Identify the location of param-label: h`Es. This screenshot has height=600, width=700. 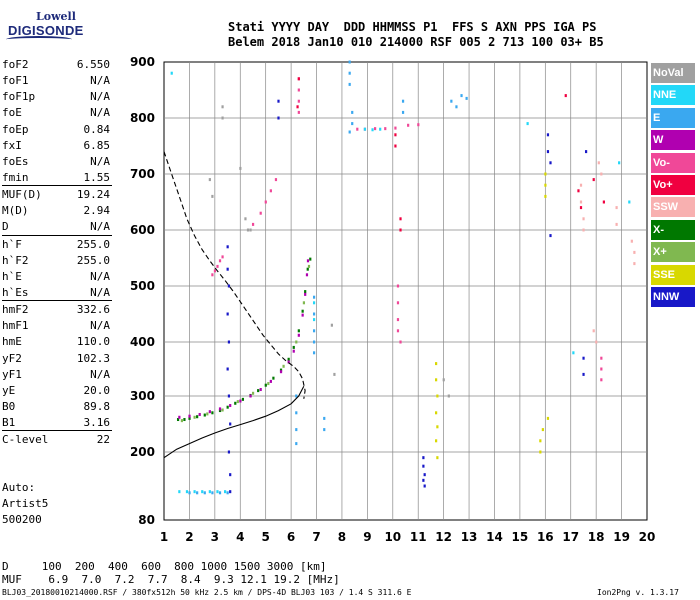
(15, 292).